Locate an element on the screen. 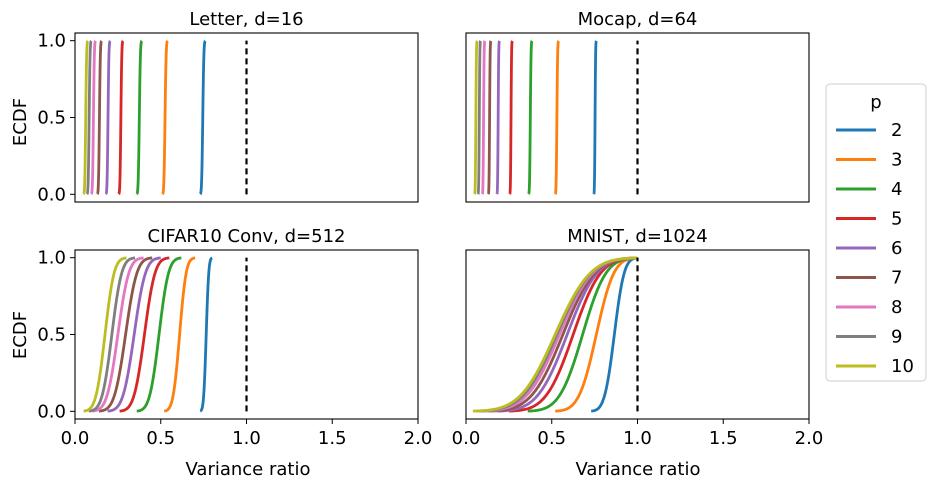 This screenshot has height=489, width=934. panel-2: Mocap, d=64 is located at coordinates (637, 106).